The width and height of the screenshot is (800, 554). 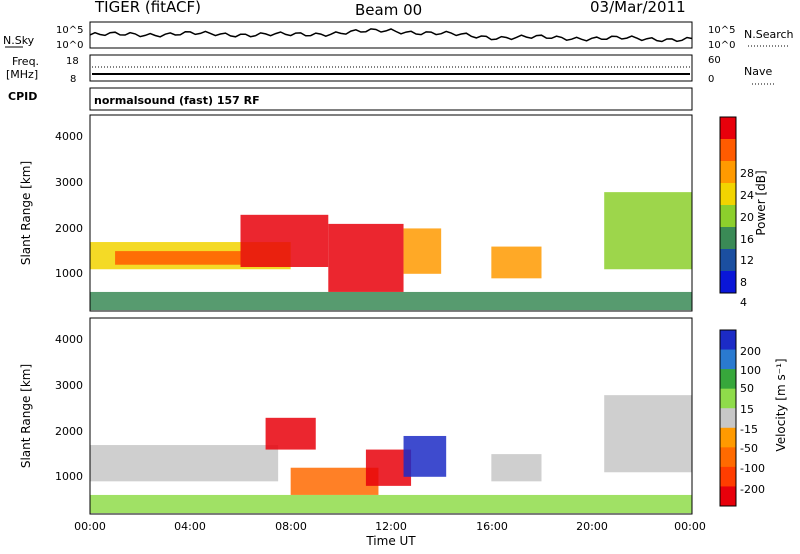 I want to click on velocity-ytick-1000: 1000, so click(x=69, y=476).